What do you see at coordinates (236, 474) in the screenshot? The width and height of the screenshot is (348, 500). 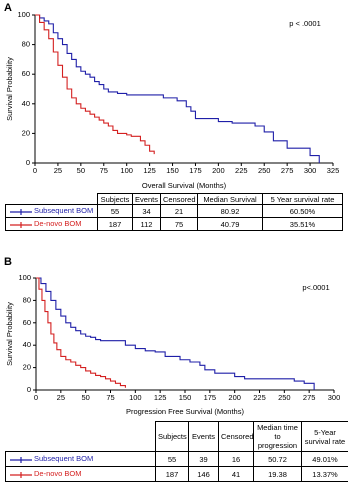 I see `table-cell: 41` at bounding box center [236, 474].